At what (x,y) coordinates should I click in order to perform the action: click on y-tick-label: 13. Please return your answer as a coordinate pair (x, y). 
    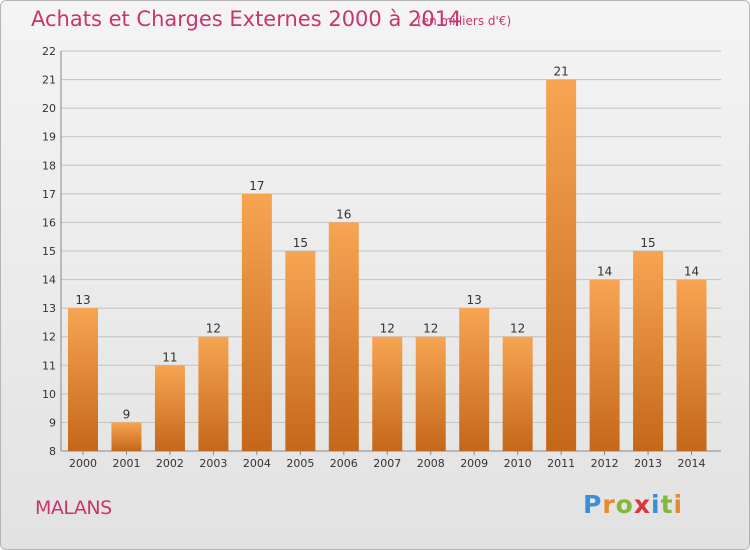
    Looking at the image, I should click on (49, 308).